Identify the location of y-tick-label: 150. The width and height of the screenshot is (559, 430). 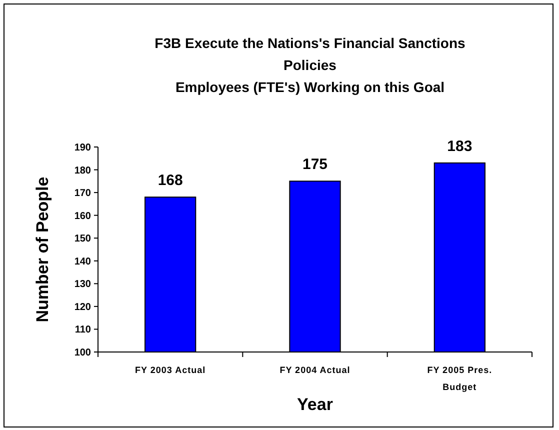
(83, 239).